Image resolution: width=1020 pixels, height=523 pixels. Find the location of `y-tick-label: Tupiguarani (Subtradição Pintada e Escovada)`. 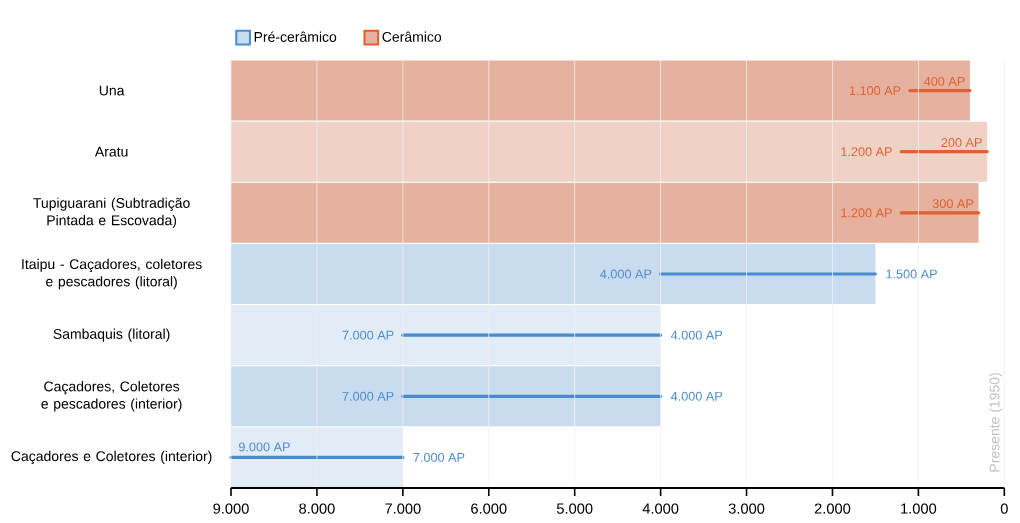

y-tick-label: Tupiguarani (Subtradição Pintada e Escovada) is located at coordinates (111, 213).